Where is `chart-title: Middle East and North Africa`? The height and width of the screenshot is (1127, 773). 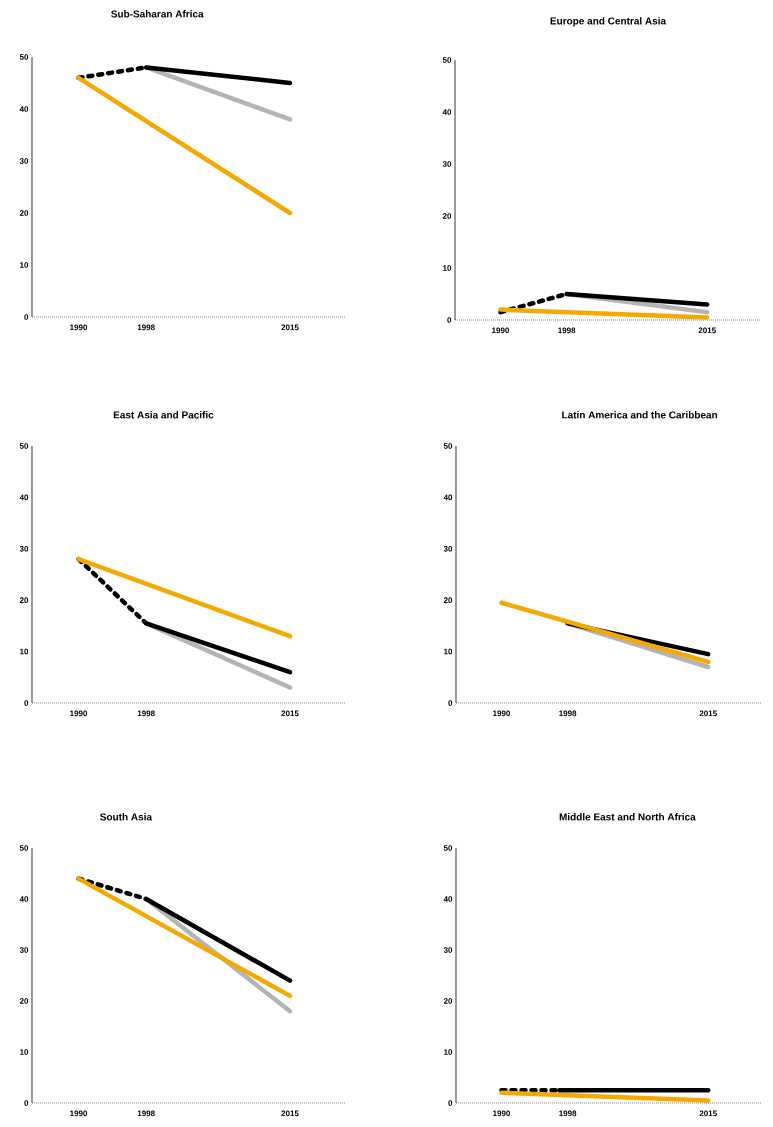 chart-title: Middle East and North Africa is located at coordinates (627, 817).